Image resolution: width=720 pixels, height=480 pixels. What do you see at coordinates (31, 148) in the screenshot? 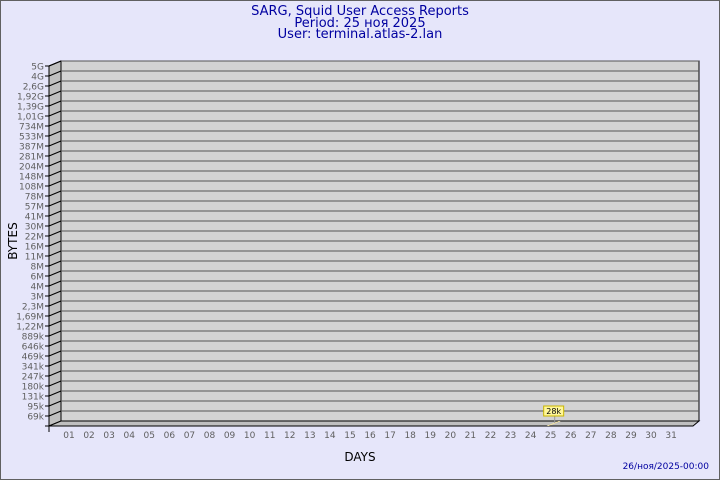
I see `y-tick-label: 387M` at bounding box center [31, 148].